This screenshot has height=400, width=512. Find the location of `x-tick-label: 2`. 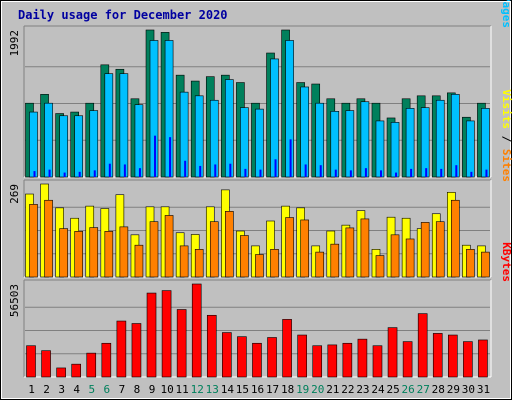

x-tick-label: 2 is located at coordinates (46, 389).